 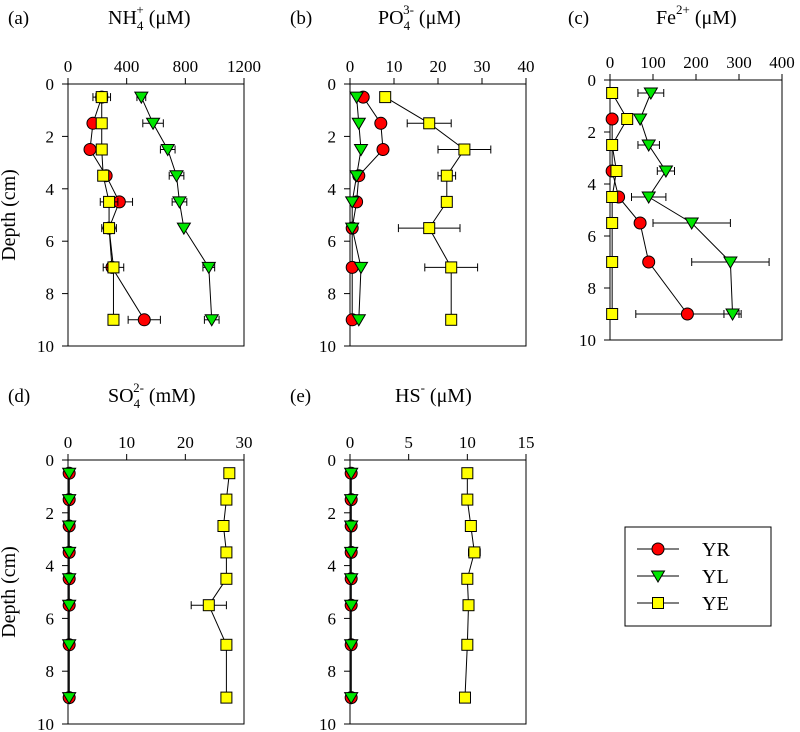 I want to click on chart-panel-5: 0 5 10 15 0 2 4 6 8 10 (e) HS- (μM), so click(x=412, y=556).